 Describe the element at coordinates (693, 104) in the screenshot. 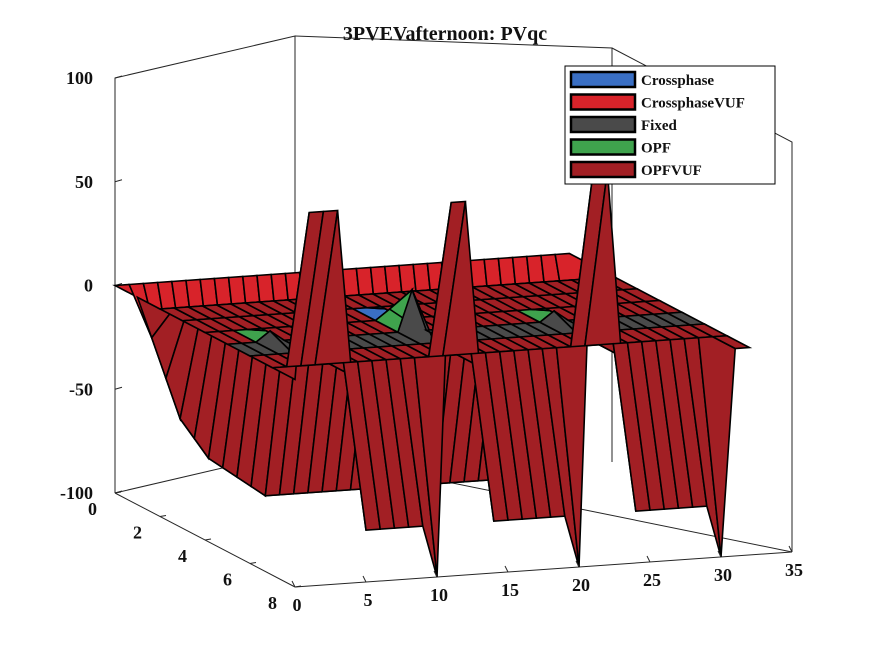

I see `legend-entry: CrossphaseVUF` at that location.